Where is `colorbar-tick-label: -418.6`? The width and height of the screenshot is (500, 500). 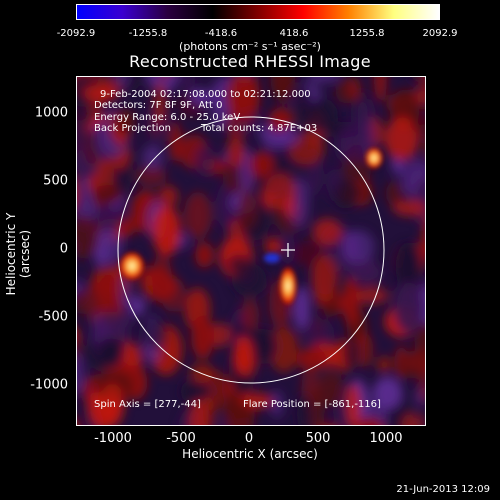
colorbar-tick-label: -418.6 is located at coordinates (221, 33).